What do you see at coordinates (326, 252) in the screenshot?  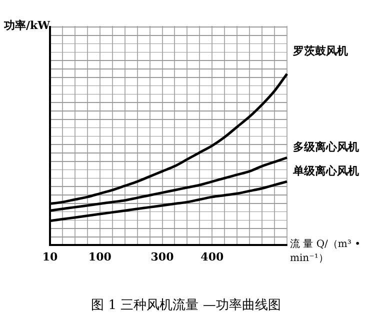 I see `x-axis-title: 流 量 Q/（m³ • min⁻¹）` at bounding box center [326, 252].